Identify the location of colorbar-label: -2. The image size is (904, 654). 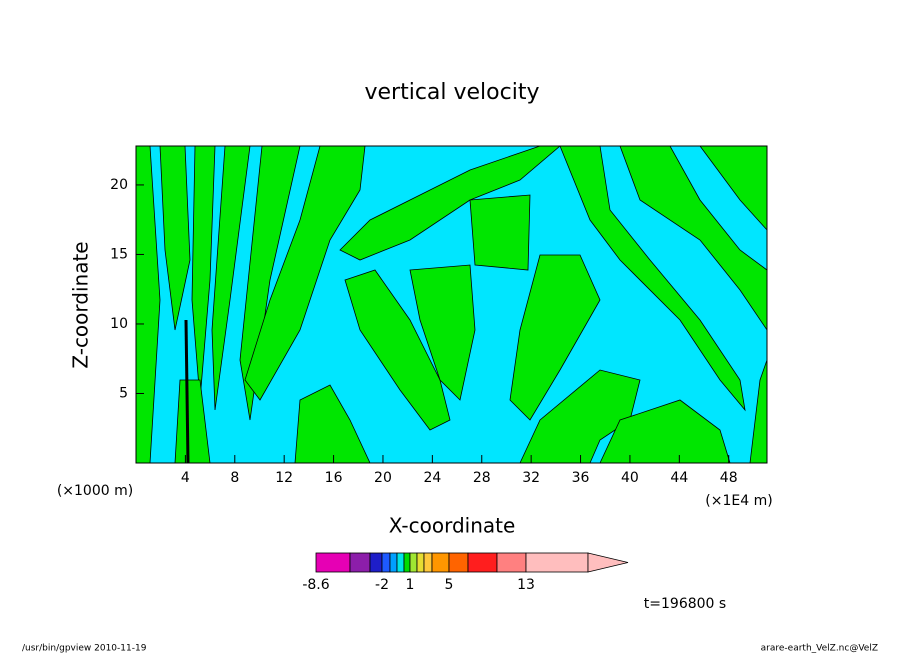
(382, 585).